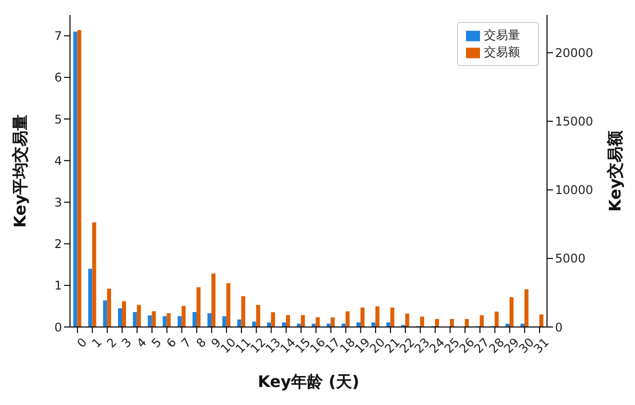  I want to click on y-axis-title: Key平均交易量, so click(20, 171).